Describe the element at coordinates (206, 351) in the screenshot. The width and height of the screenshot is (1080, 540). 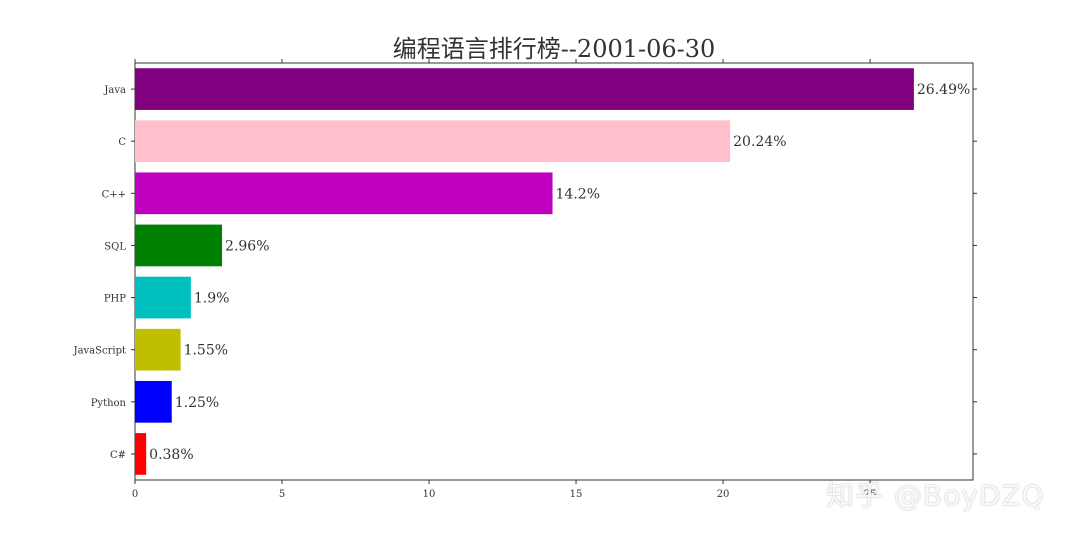
I see `data-label: 1.55%` at that location.